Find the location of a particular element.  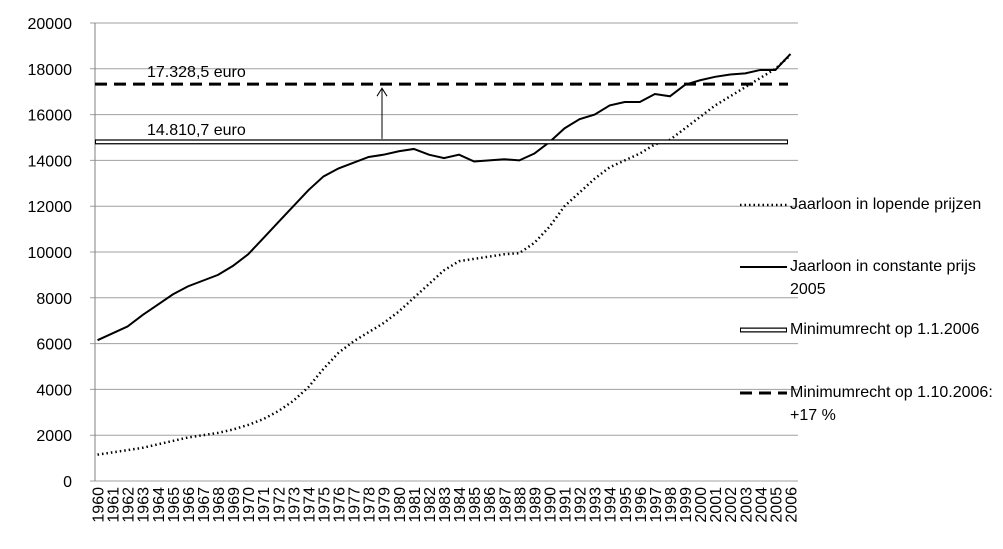

x-tick-label: 2001 is located at coordinates (716, 505).